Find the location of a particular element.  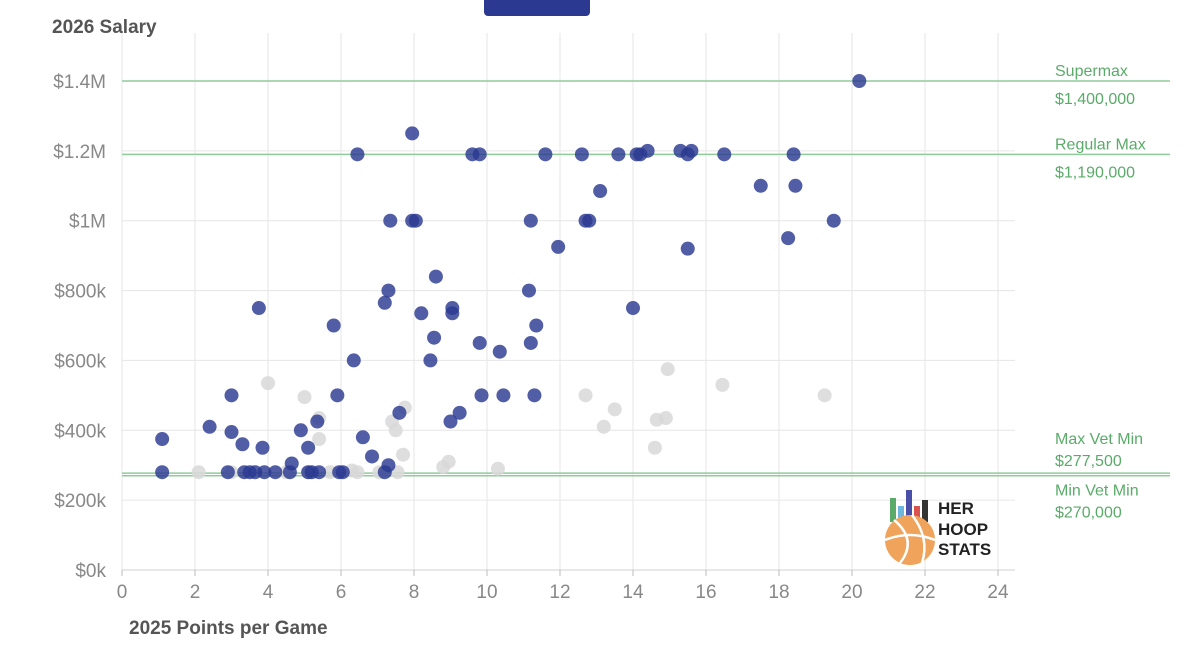

y-tick-label-3: $600k is located at coordinates (80, 361).